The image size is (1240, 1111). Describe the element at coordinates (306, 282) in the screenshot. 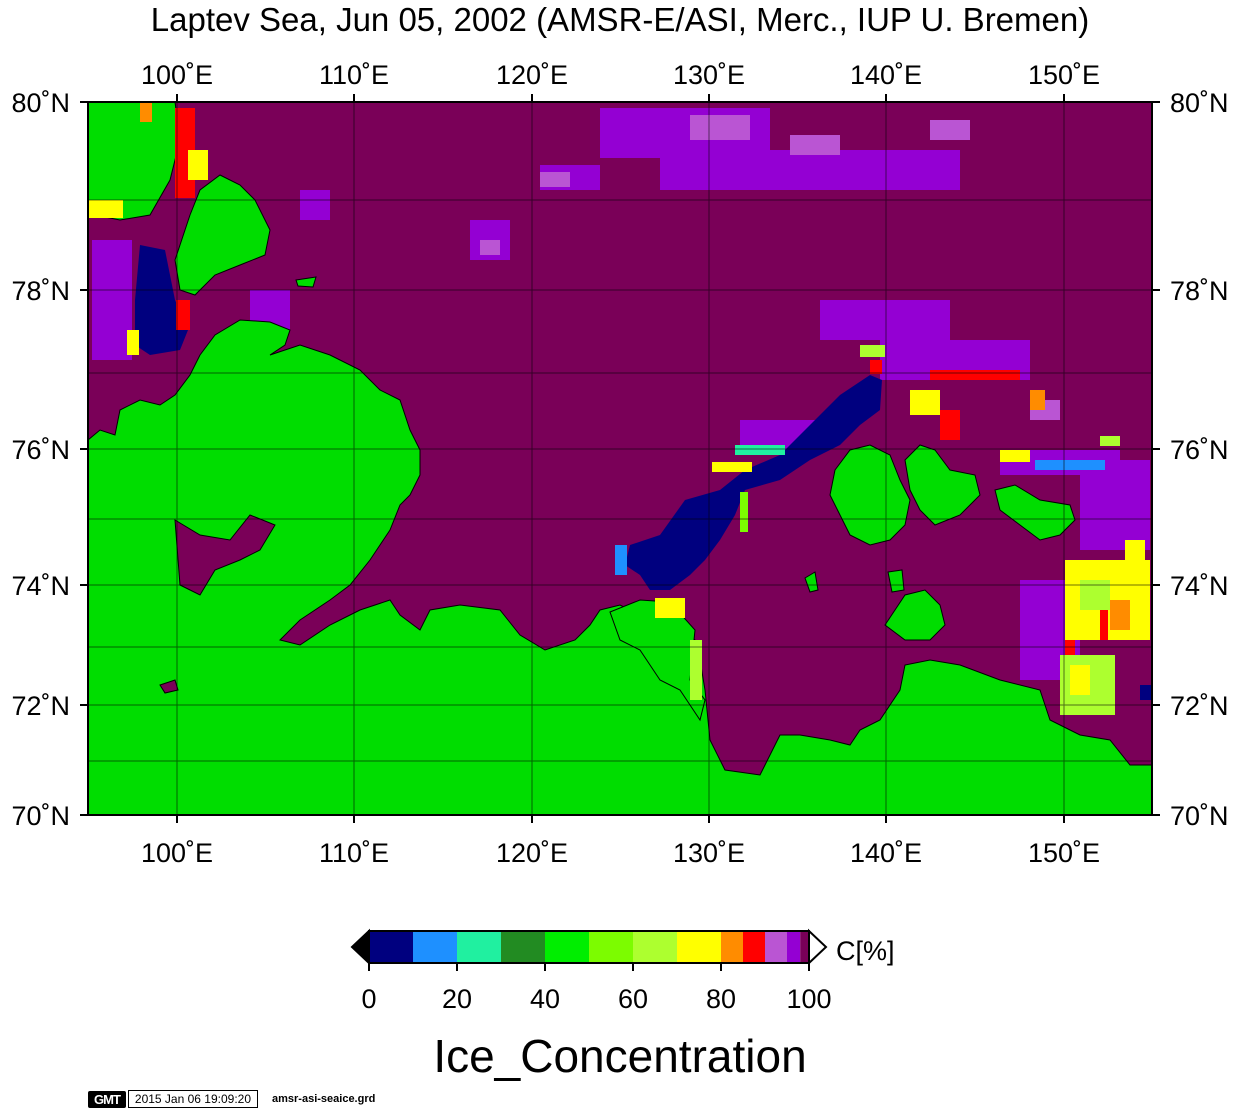

I see `small-island` at that location.